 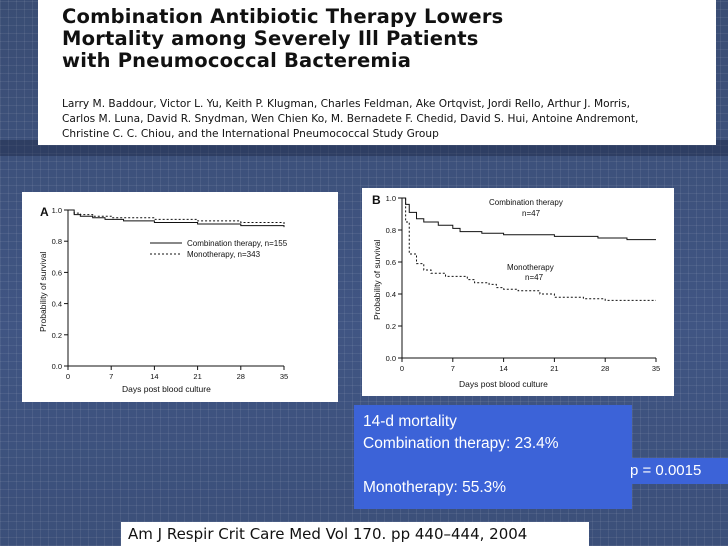 What do you see at coordinates (166, 389) in the screenshot?
I see `x-axis-label-a: Days post blood culture` at bounding box center [166, 389].